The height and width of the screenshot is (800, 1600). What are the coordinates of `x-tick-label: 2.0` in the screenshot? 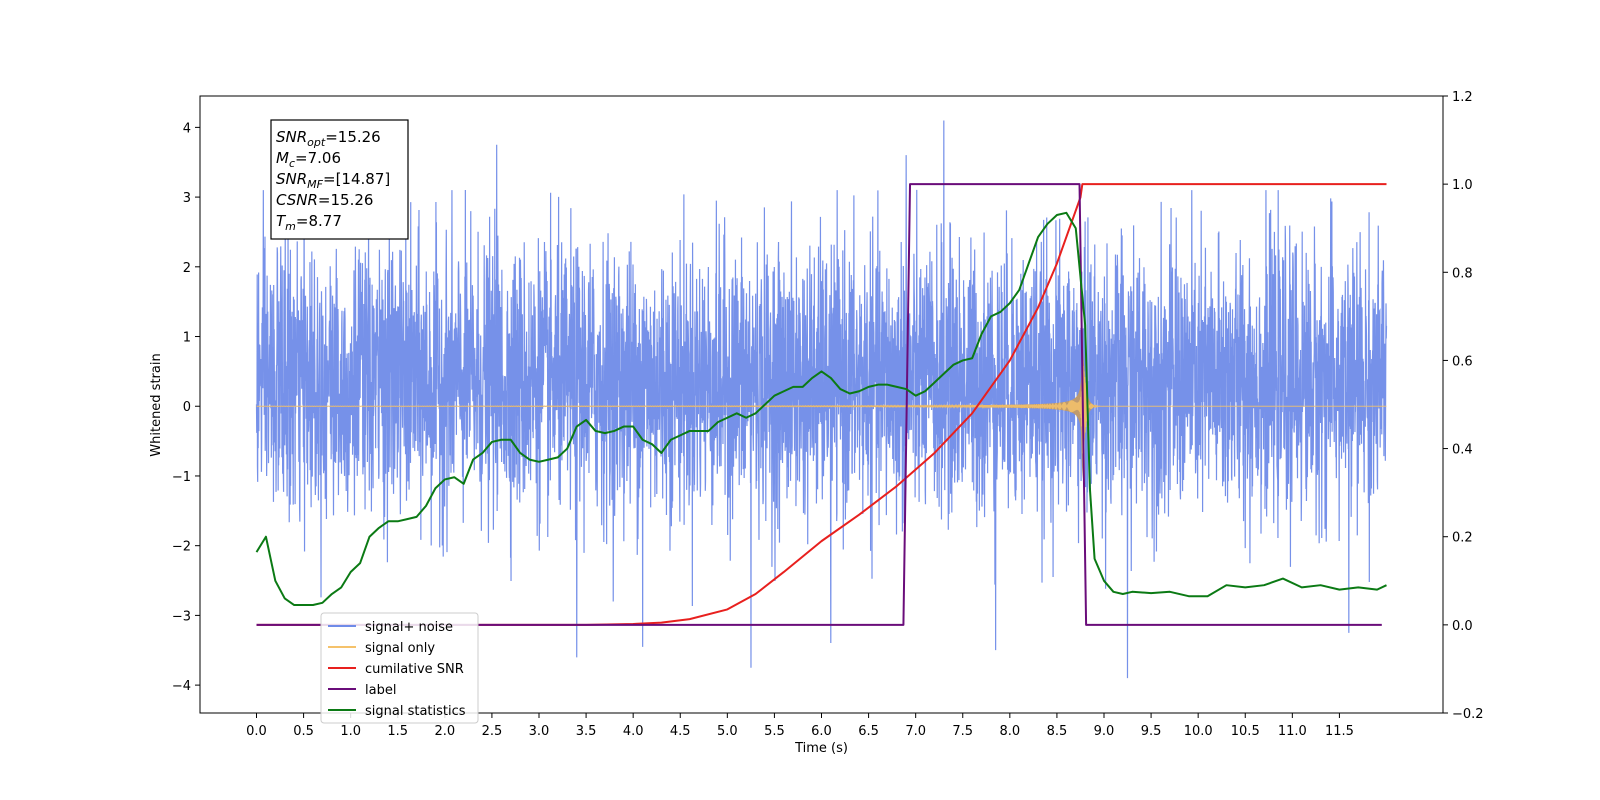 It's located at (444, 731).